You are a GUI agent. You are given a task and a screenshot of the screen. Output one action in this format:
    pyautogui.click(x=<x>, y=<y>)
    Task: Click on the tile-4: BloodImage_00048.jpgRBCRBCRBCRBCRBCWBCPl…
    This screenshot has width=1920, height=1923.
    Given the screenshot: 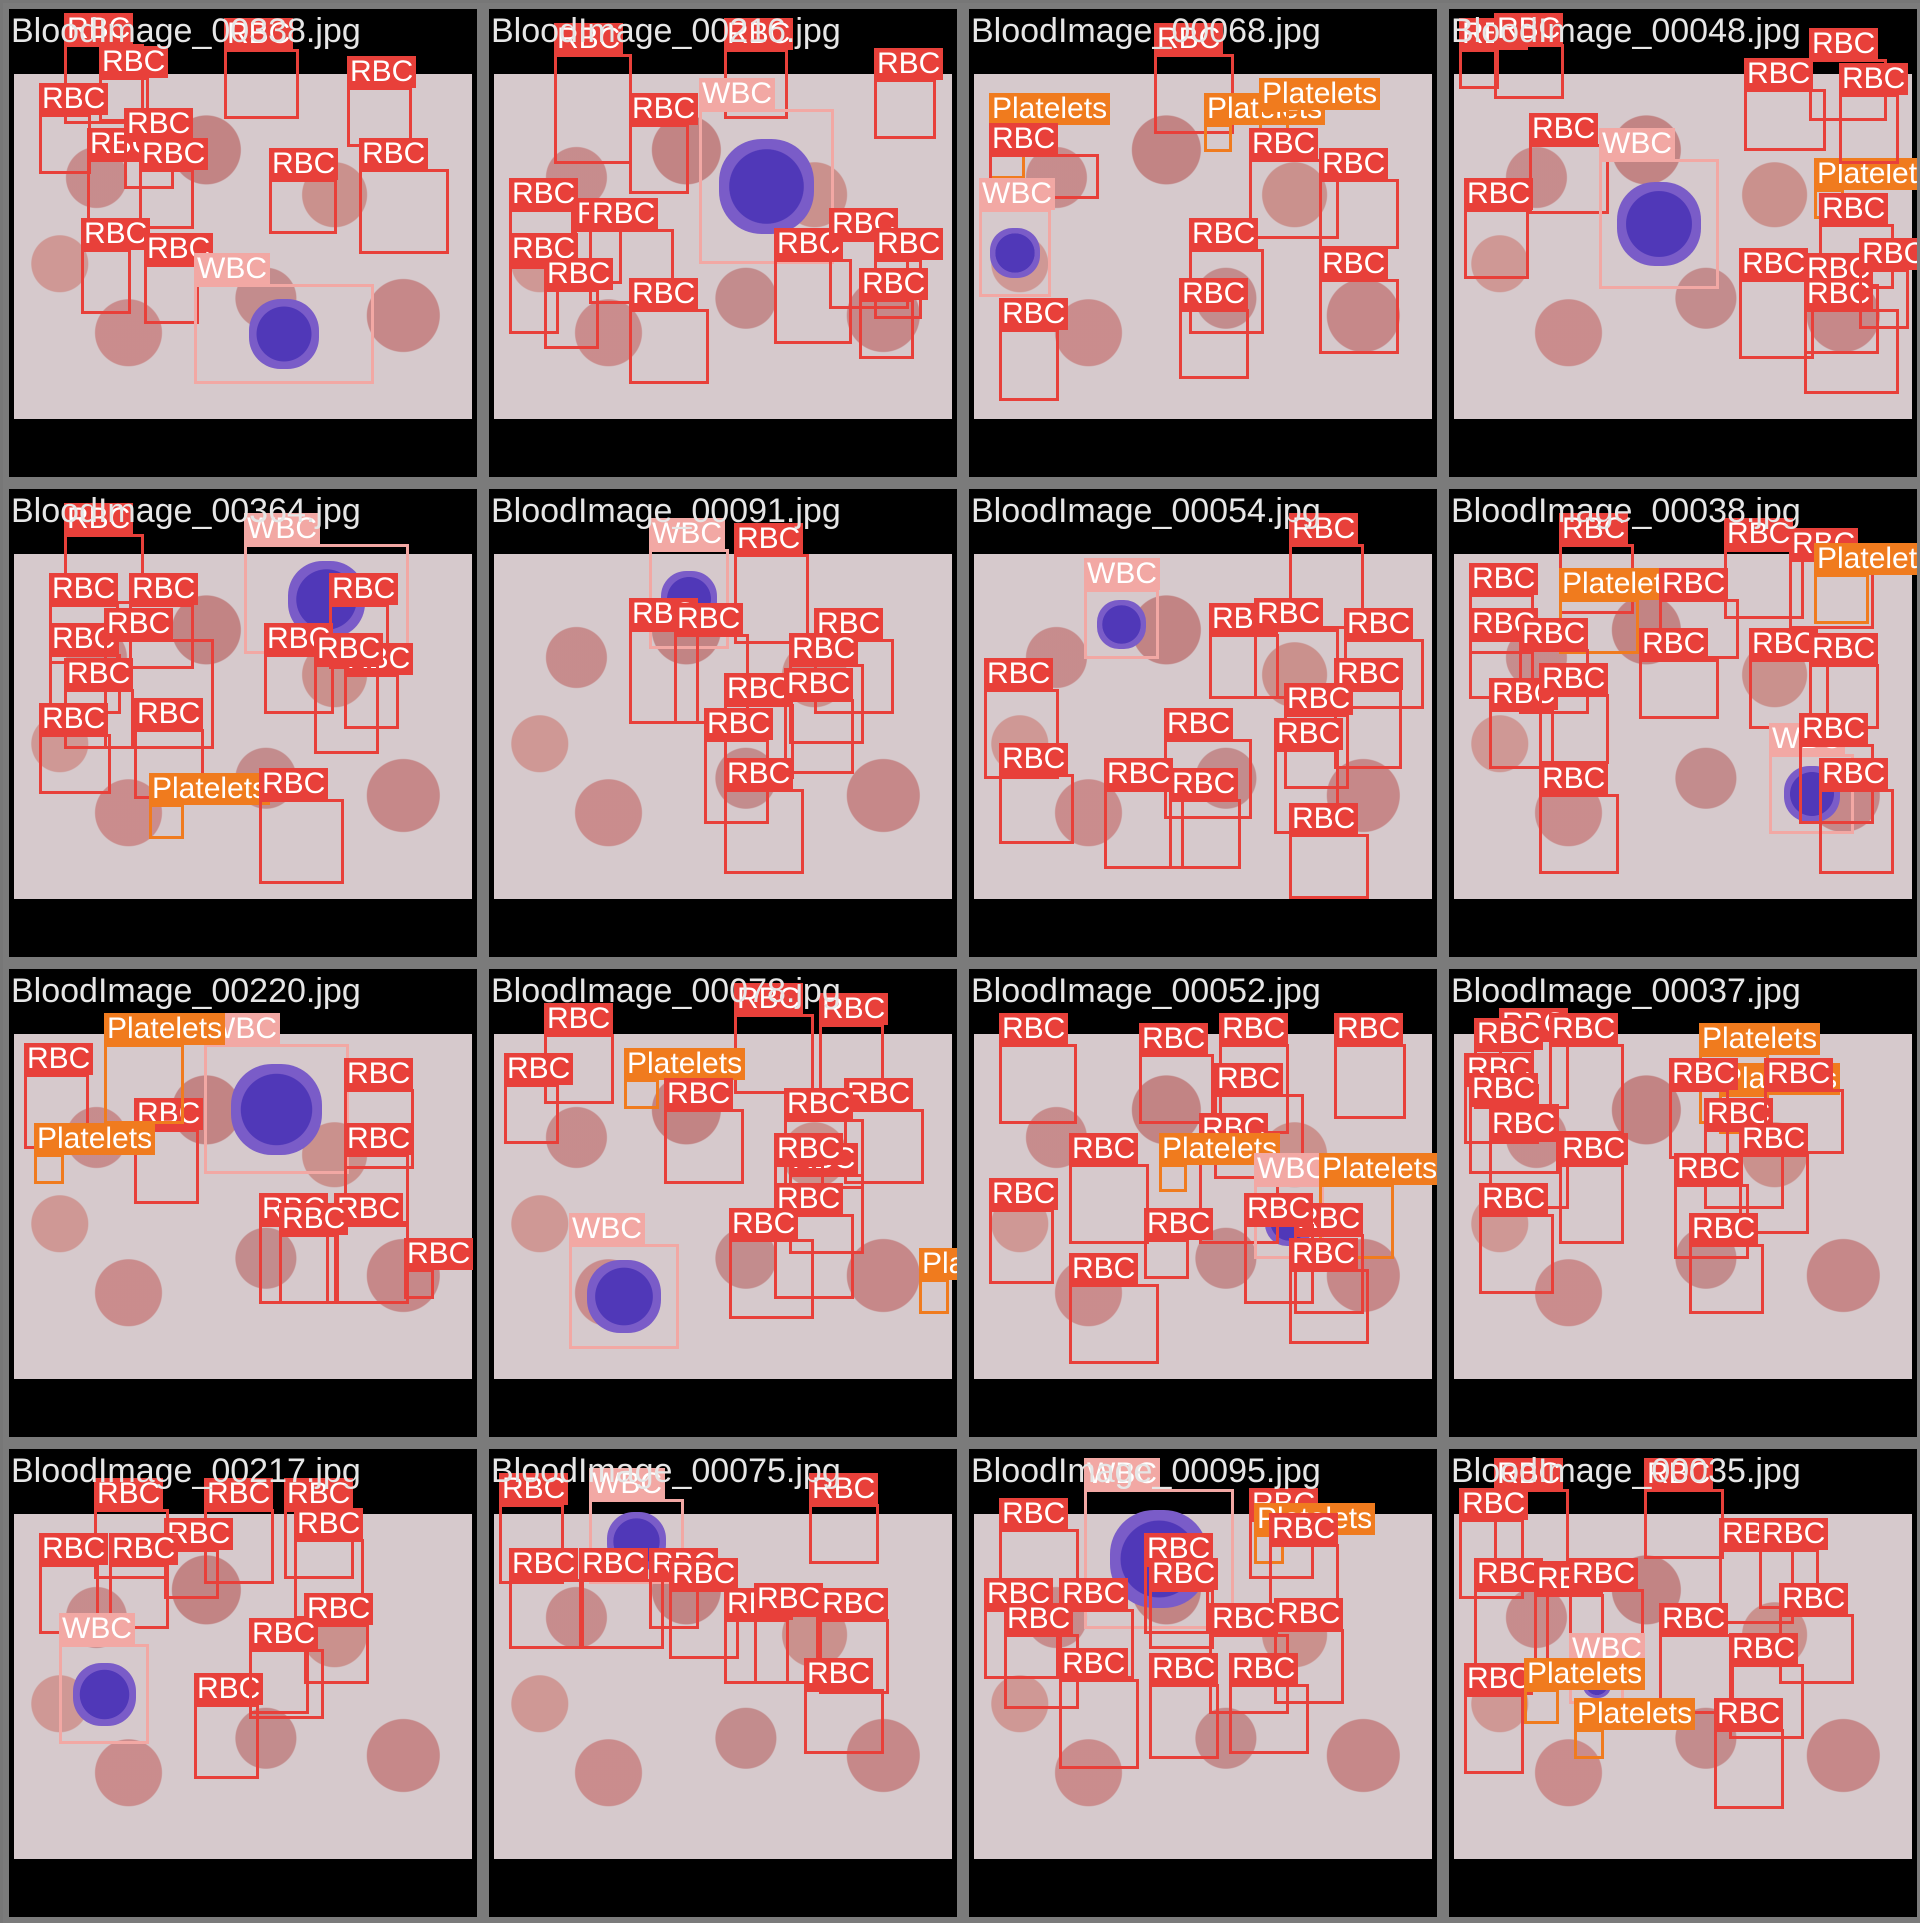 What is the action you would take?
    pyautogui.click(x=1681, y=243)
    